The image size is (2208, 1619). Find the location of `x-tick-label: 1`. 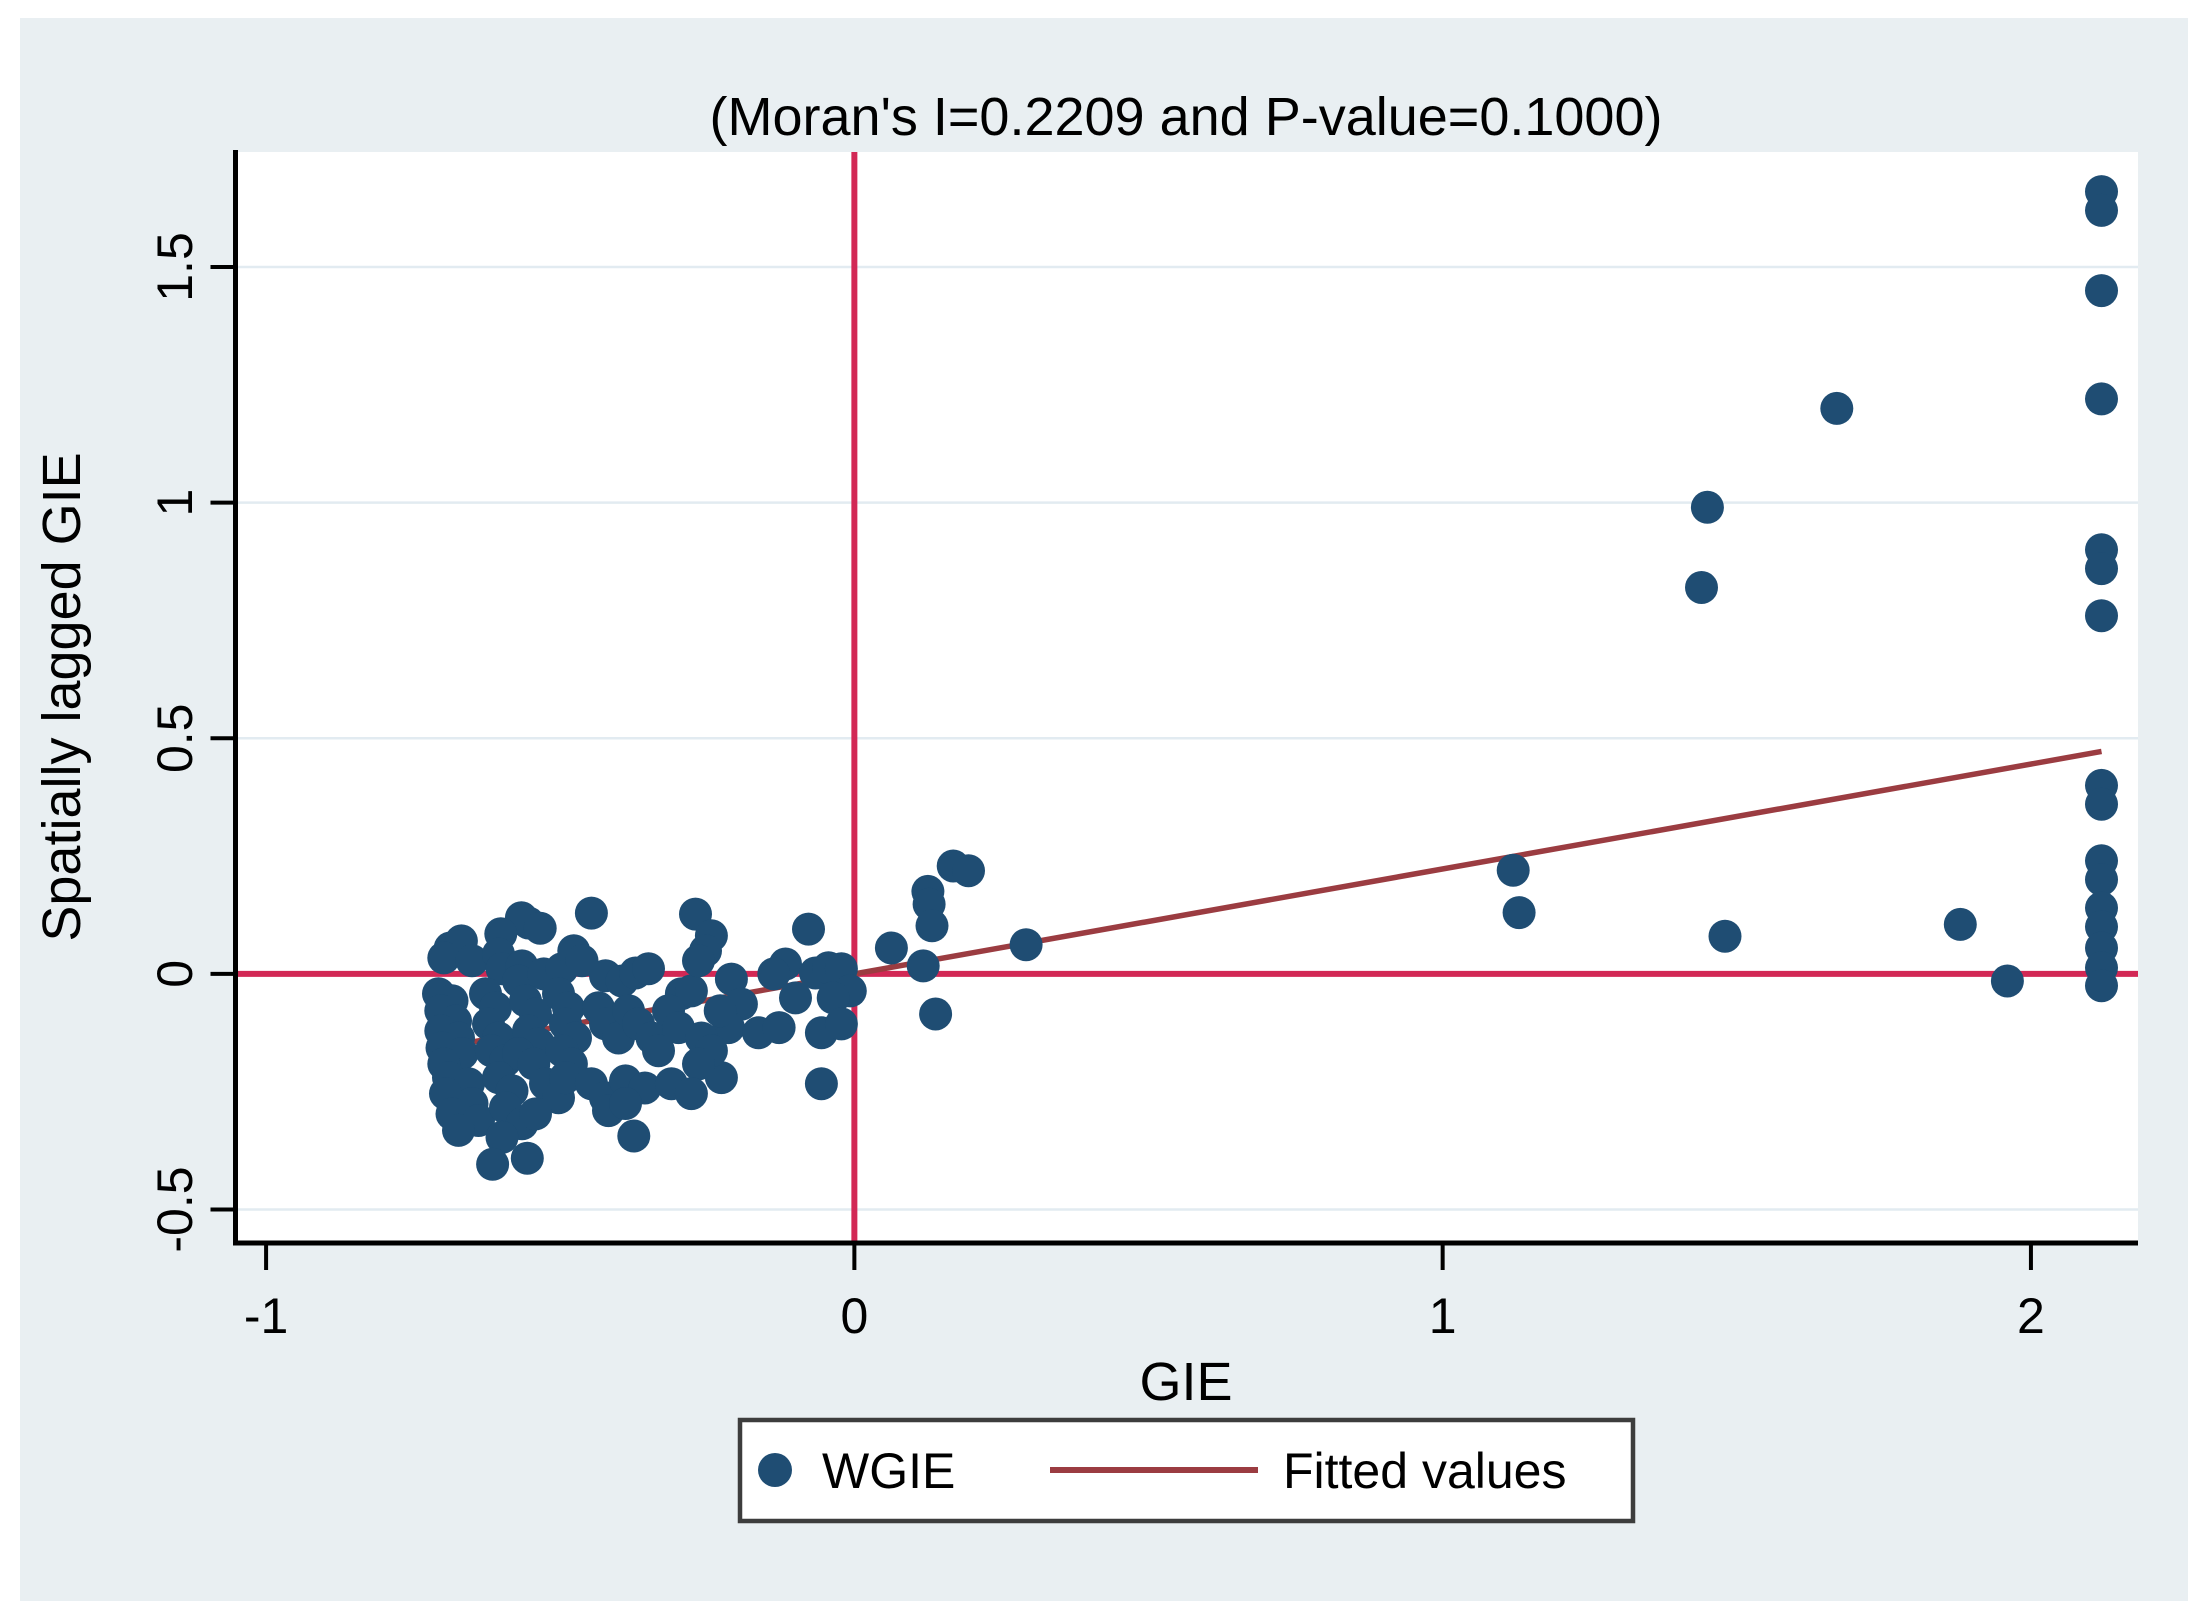

x-tick-label: 1 is located at coordinates (1443, 1316).